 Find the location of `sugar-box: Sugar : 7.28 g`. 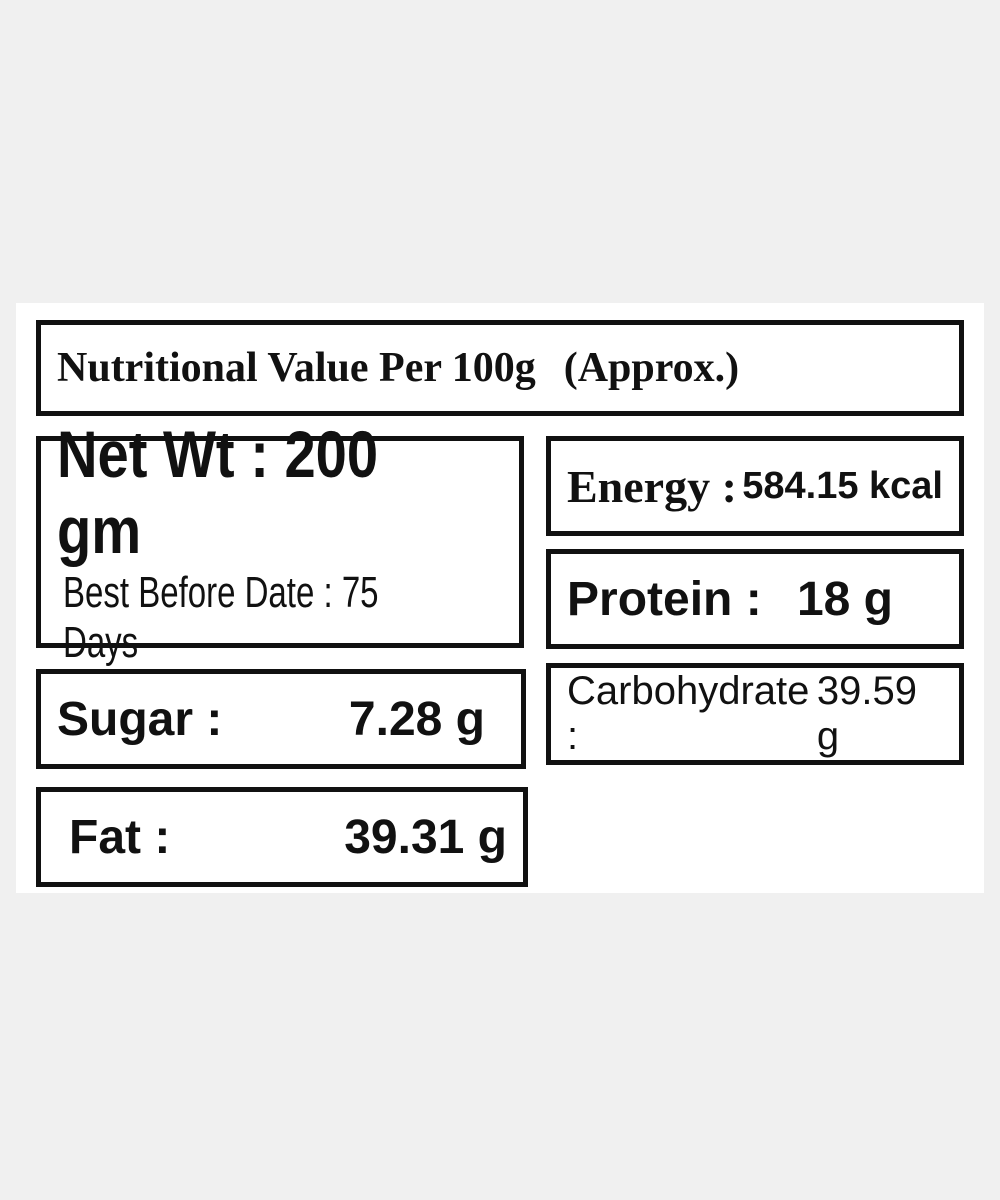

sugar-box: Sugar : 7.28 g is located at coordinates (281, 719).